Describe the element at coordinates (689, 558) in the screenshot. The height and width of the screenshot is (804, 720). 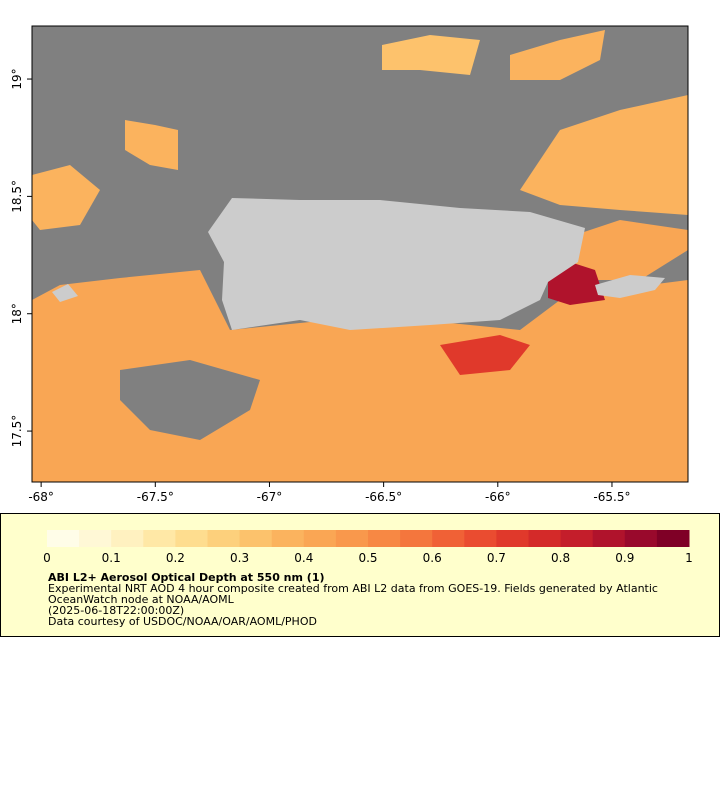
I see `colorbar-tick-label: 1` at that location.